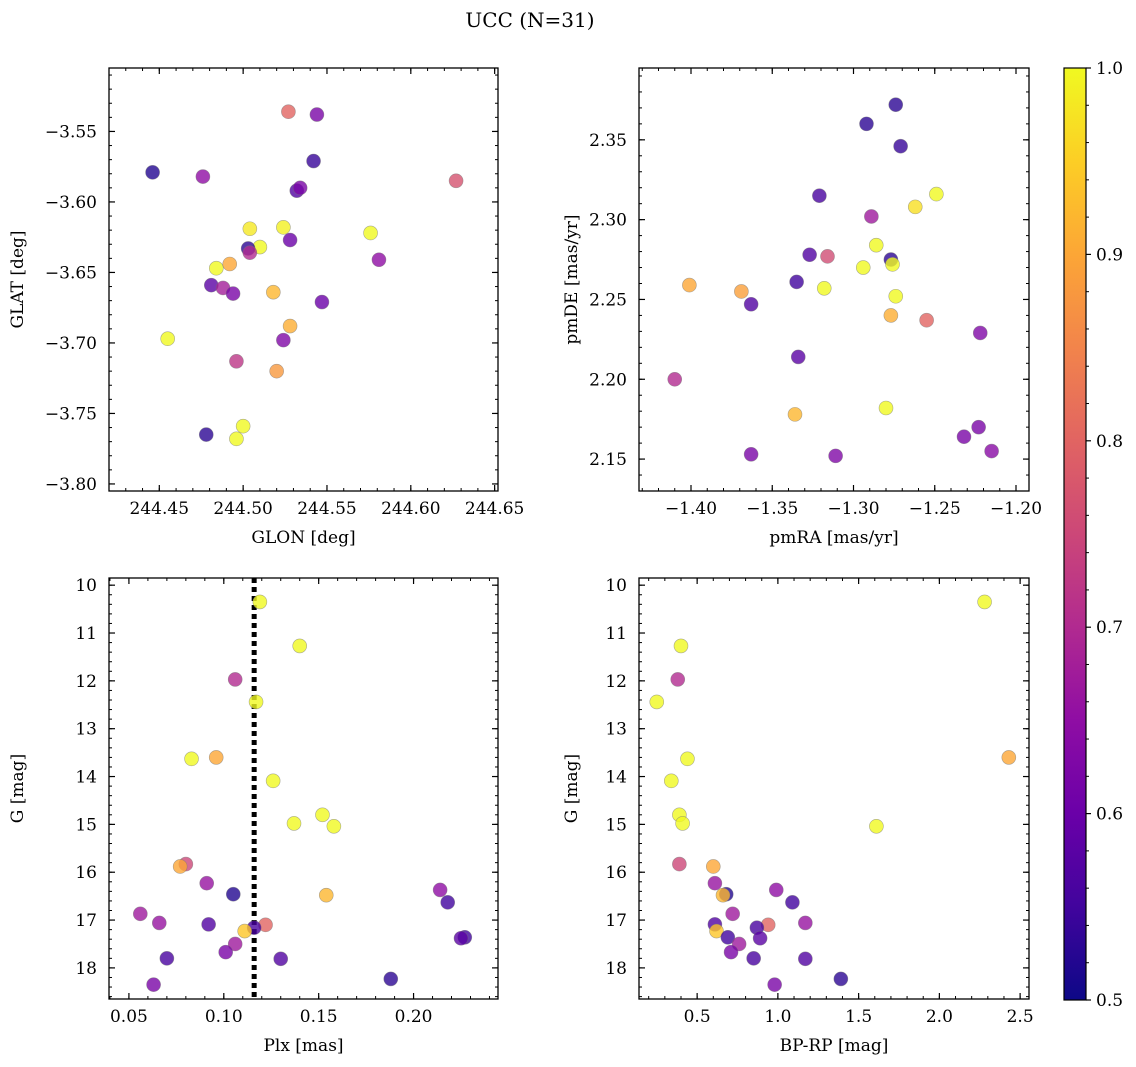 This screenshot has height=1067, width=1136. I want to click on x-tick-label: 244.50, so click(242, 509).